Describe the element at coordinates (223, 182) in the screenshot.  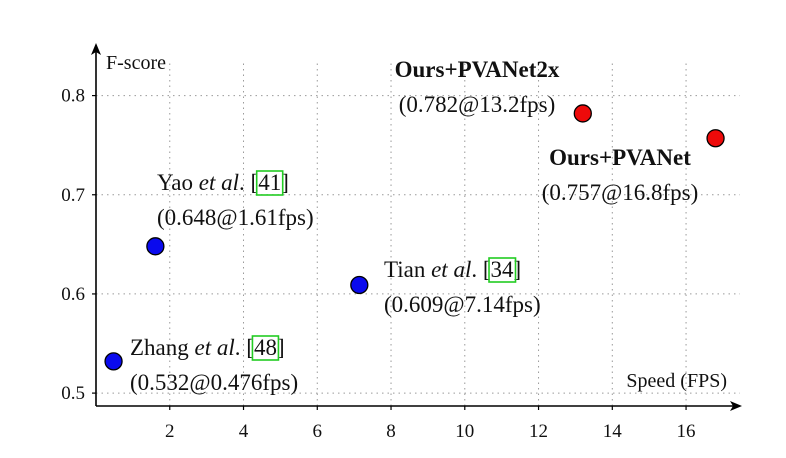
I see `point-name-label: Yao et al. [41]` at that location.